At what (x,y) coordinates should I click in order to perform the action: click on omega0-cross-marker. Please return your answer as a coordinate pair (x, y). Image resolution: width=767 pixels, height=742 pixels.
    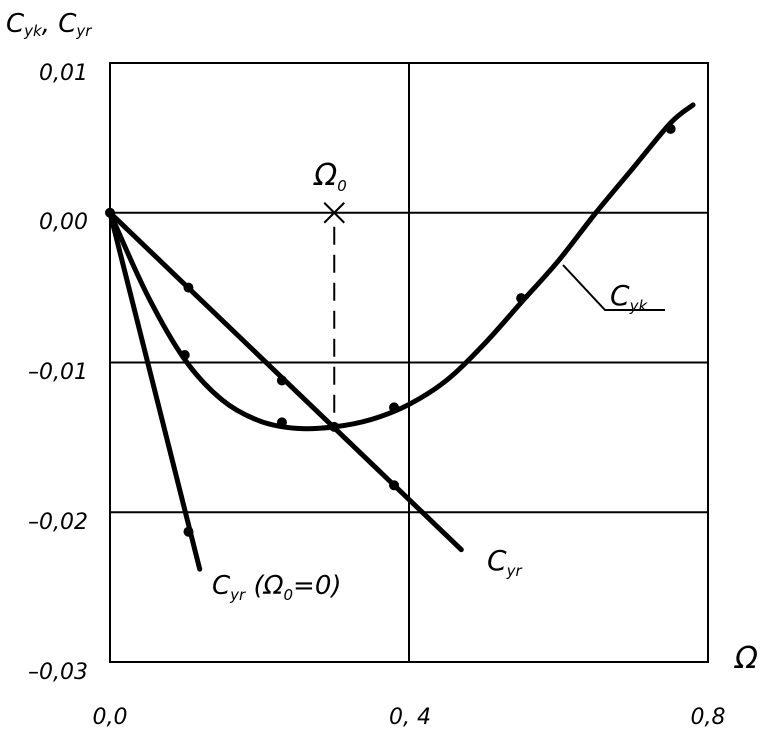
    Looking at the image, I should click on (334, 213).